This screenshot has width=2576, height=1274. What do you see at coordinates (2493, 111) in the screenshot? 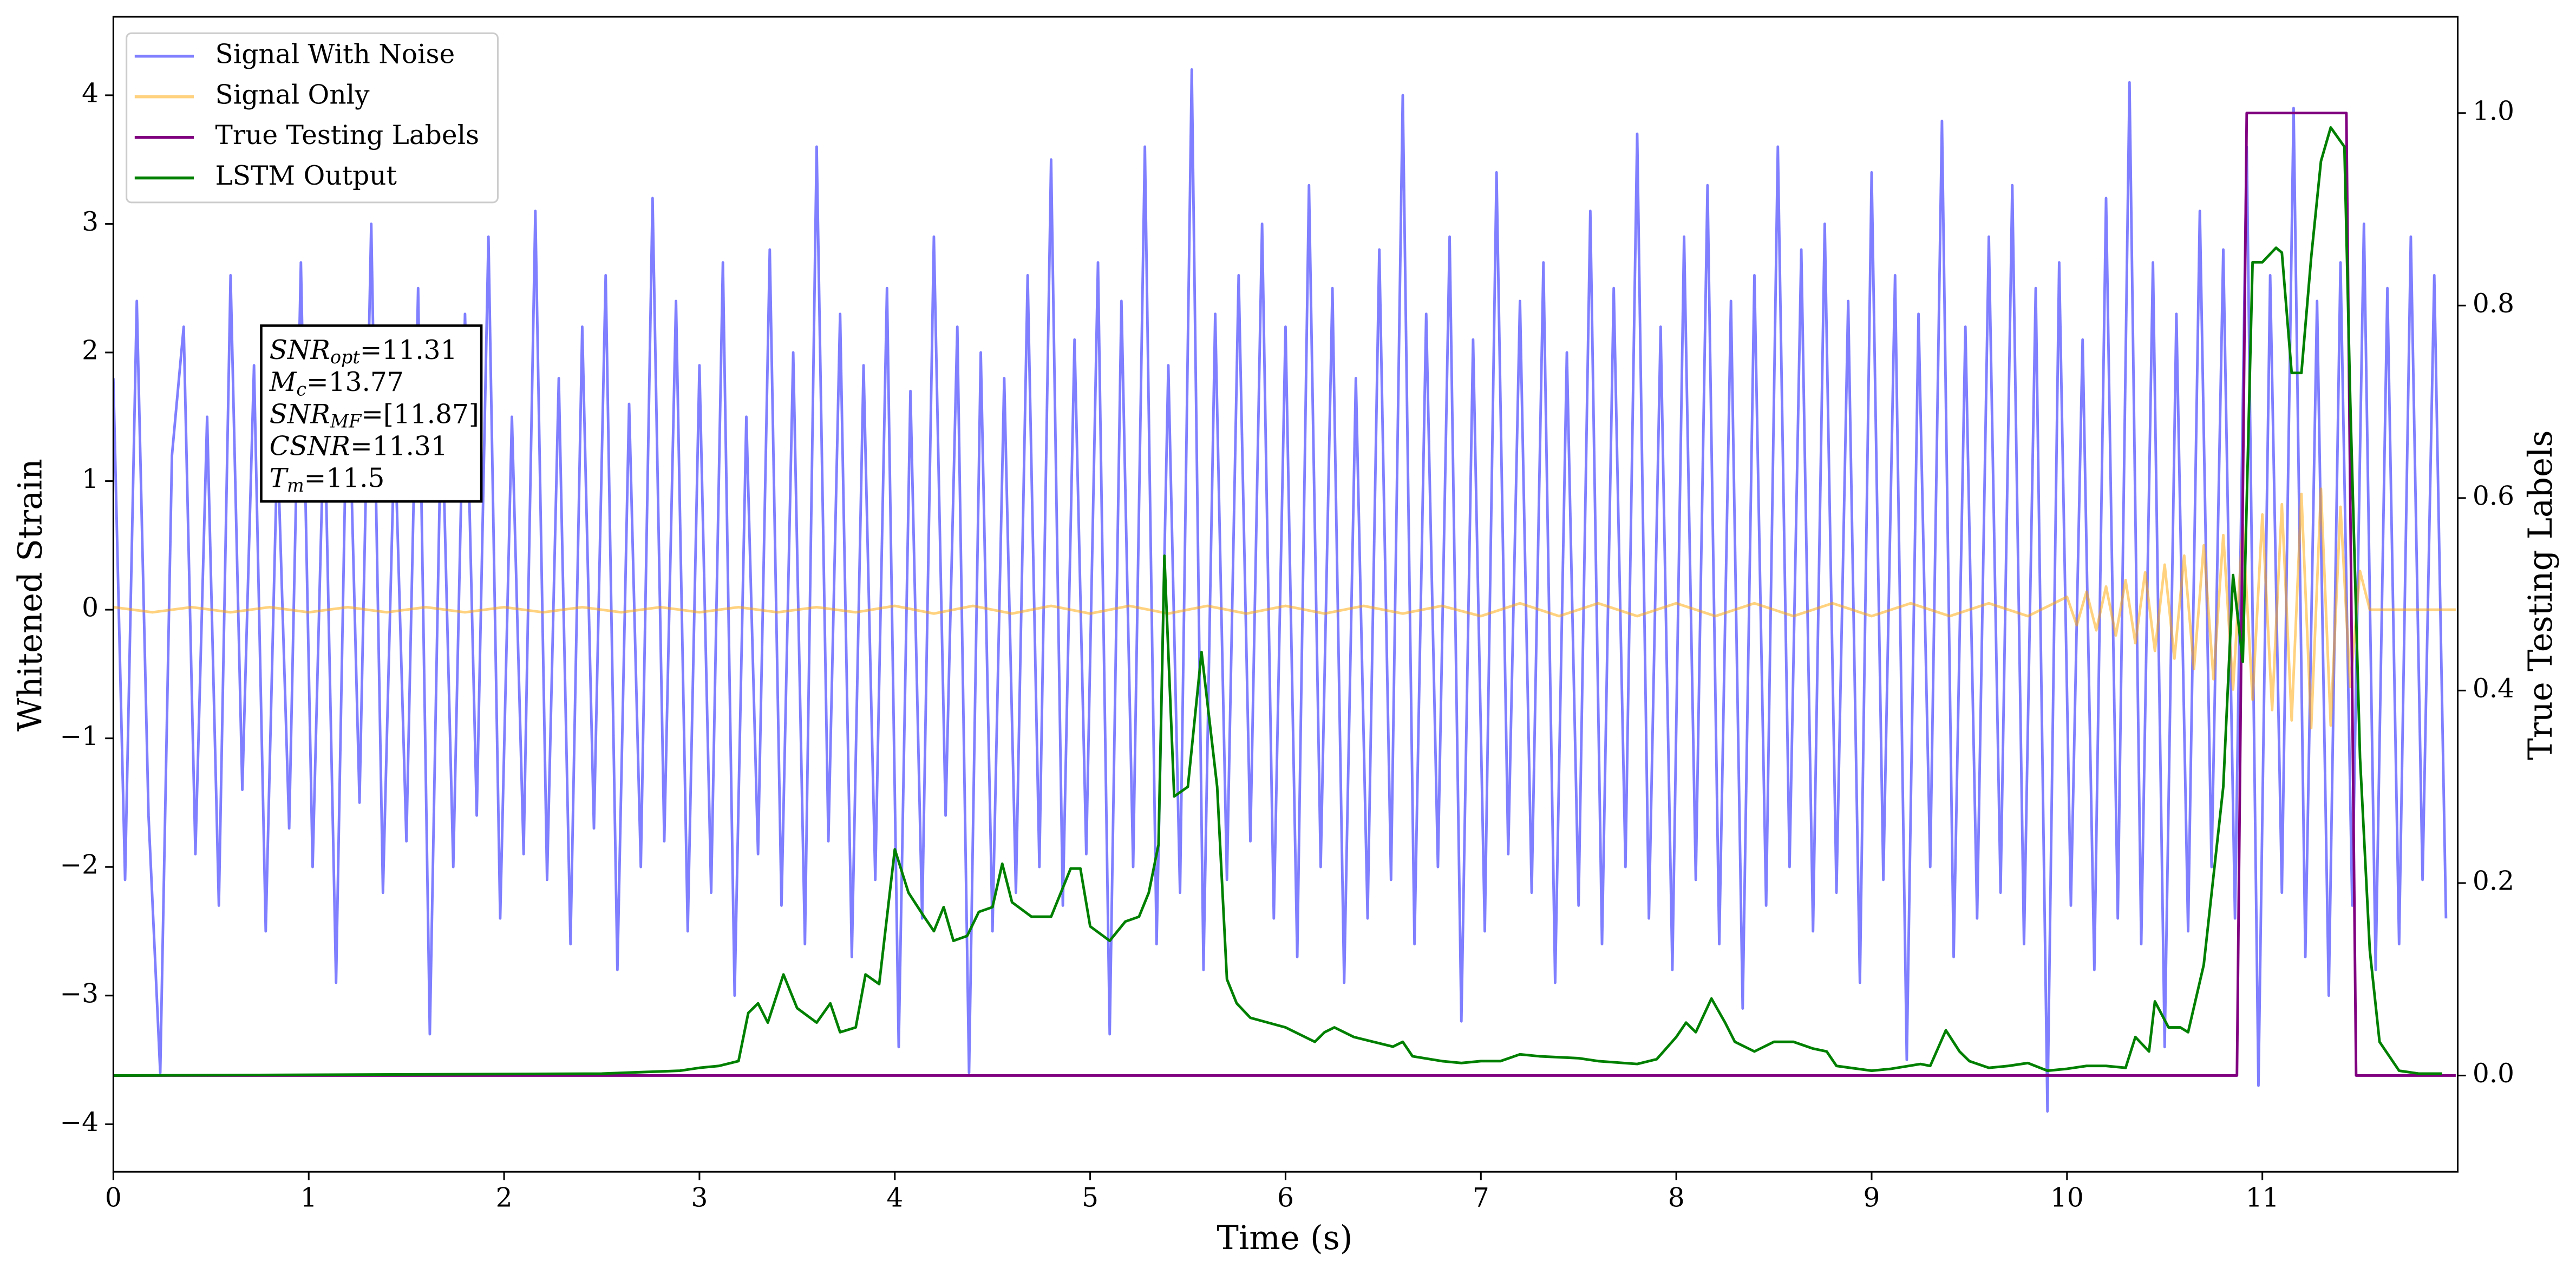
I see `y2-tick-label: 1.0` at bounding box center [2493, 111].